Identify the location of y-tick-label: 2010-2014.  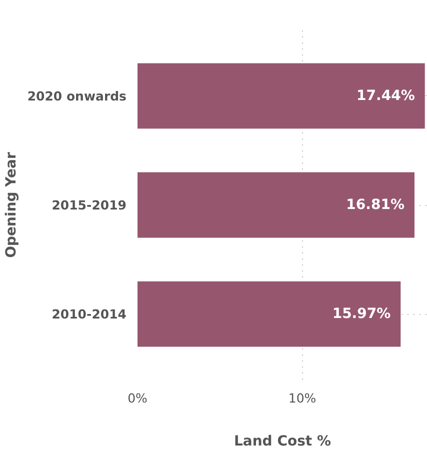
(89, 314).